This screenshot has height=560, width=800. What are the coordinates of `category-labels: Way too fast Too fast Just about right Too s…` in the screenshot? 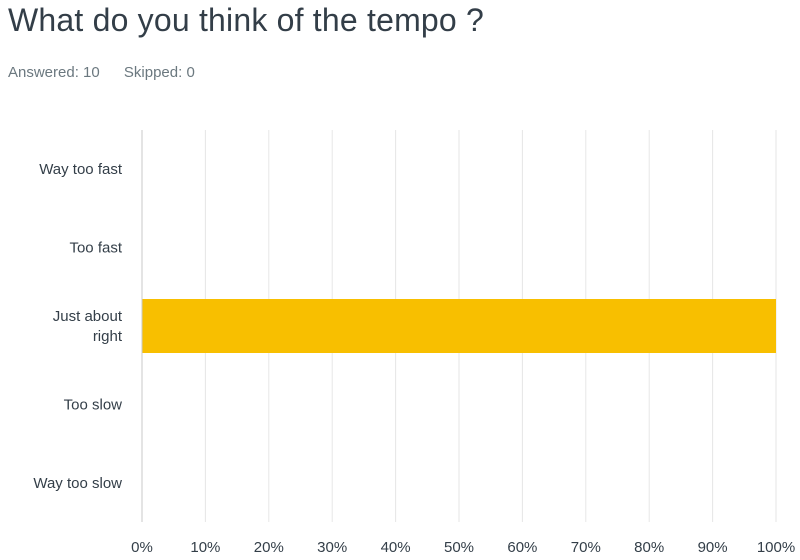 It's located at (77, 326).